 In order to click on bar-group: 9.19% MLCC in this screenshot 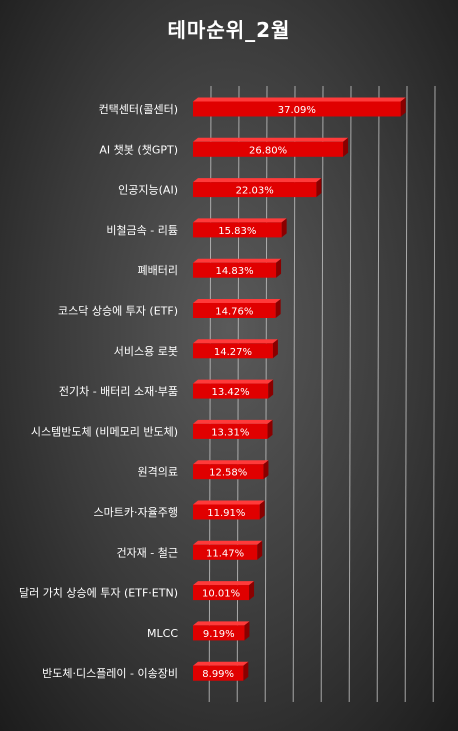, I will do `click(198, 631)`.